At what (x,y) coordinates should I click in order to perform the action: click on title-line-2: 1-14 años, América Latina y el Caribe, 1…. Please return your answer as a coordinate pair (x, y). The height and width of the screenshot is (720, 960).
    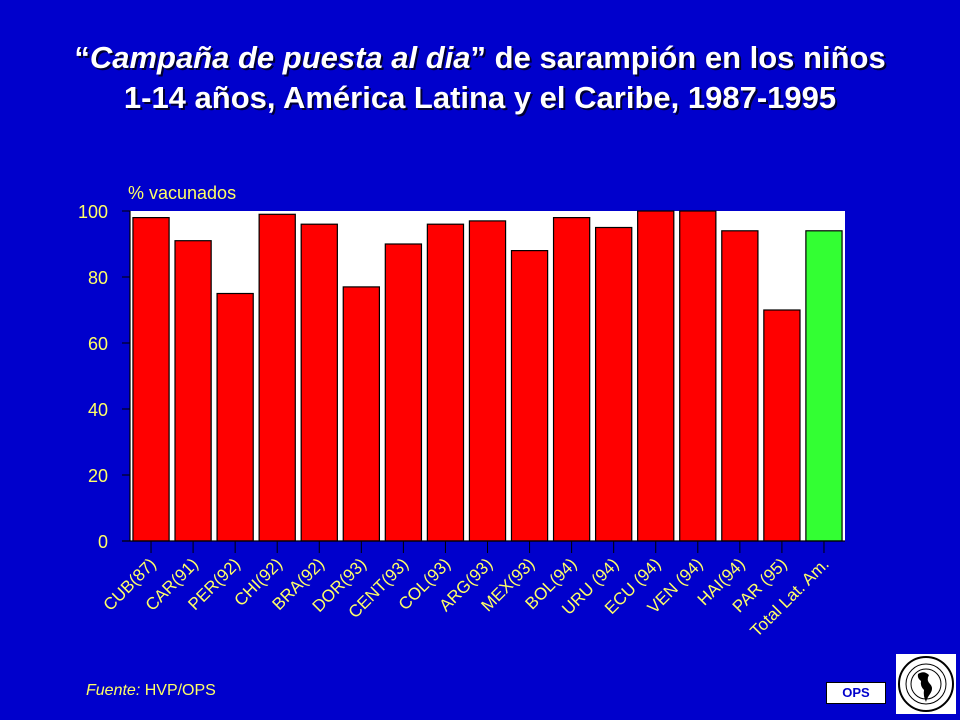
    Looking at the image, I should click on (480, 97).